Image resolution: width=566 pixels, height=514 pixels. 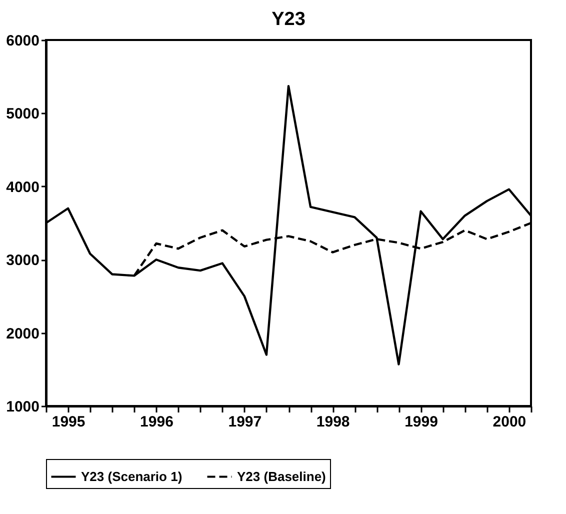 I want to click on x-tick-label: 1998, so click(x=333, y=422).